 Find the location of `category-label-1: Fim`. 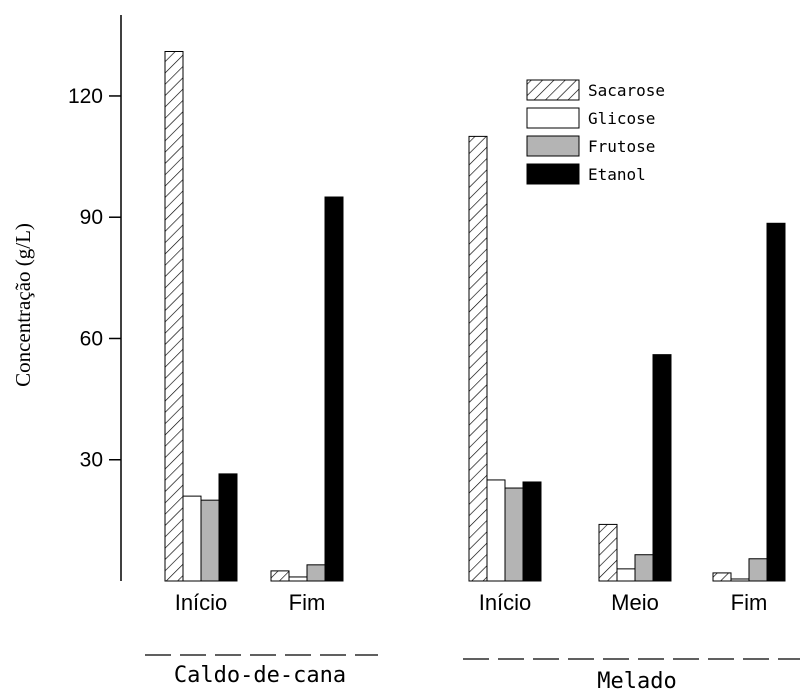

category-label-1: Fim is located at coordinates (307, 602).